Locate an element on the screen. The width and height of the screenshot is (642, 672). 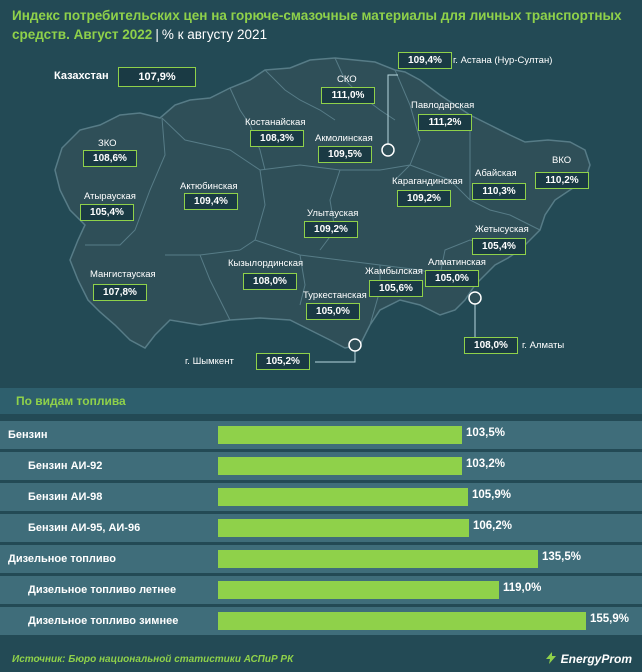
fuel-row: Бензин АИ-95, АИ-96 106,2% is located at coordinates (321, 528).